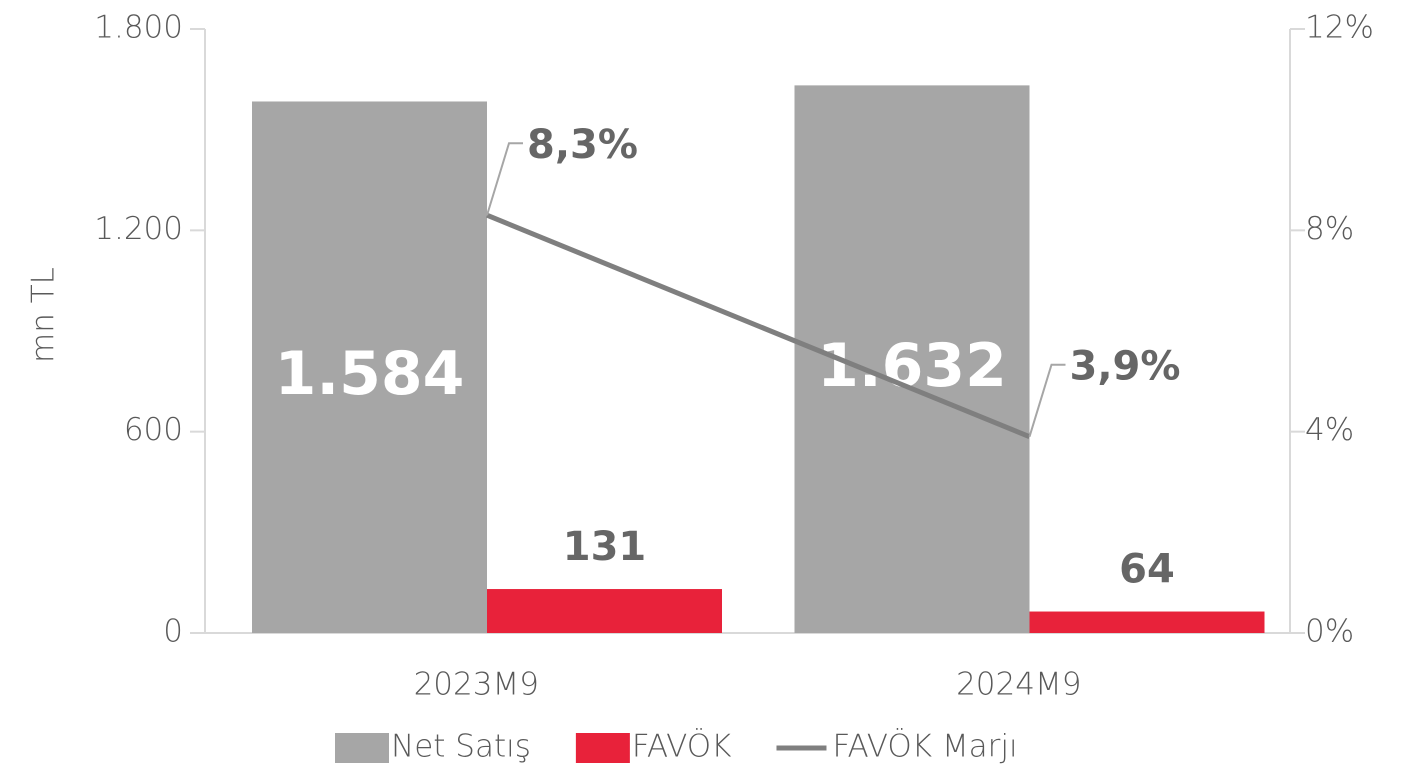 The height and width of the screenshot is (773, 1425). What do you see at coordinates (924, 747) in the screenshot?
I see `legend-label: FAVÖK Marjı` at bounding box center [924, 747].